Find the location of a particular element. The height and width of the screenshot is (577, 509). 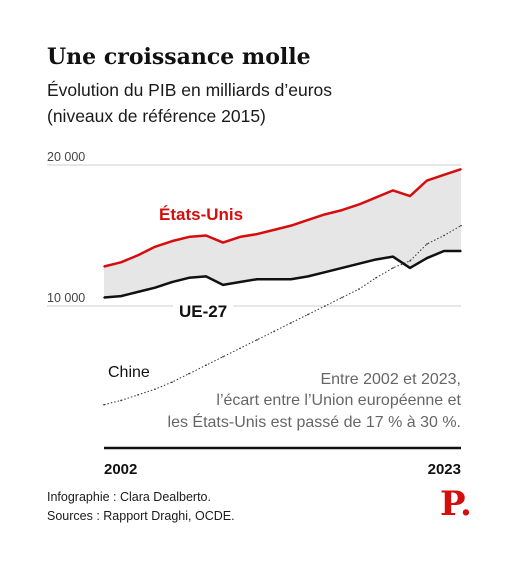

series-label-eu: UE-27 is located at coordinates (203, 311).